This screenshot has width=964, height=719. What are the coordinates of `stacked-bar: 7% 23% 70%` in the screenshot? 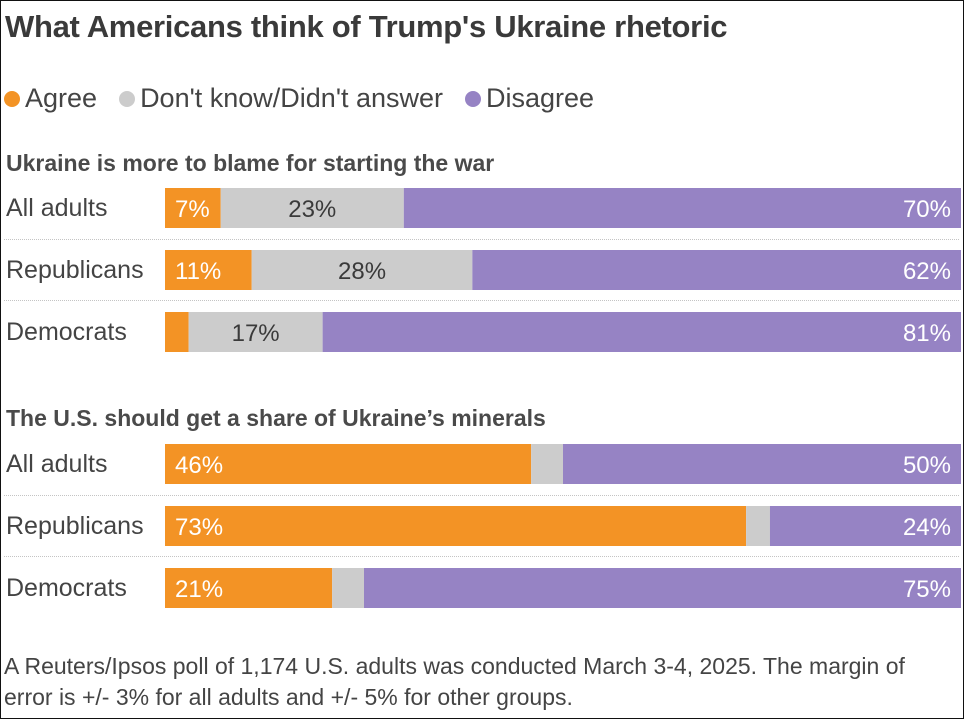 It's located at (563, 208).